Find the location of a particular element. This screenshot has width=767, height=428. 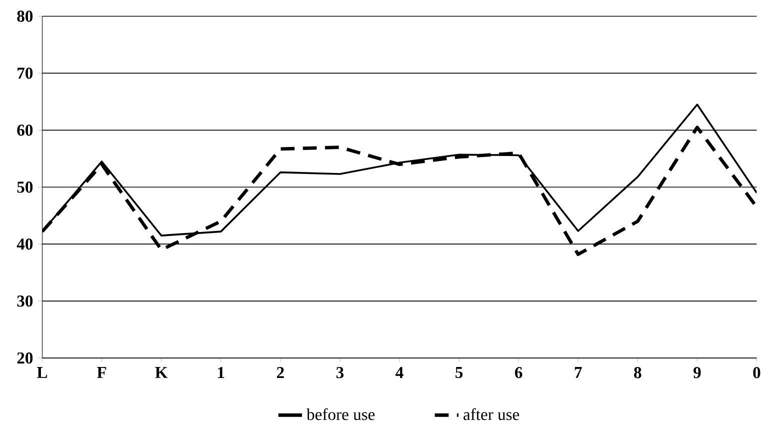

x-tick-label: 5 is located at coordinates (459, 372).